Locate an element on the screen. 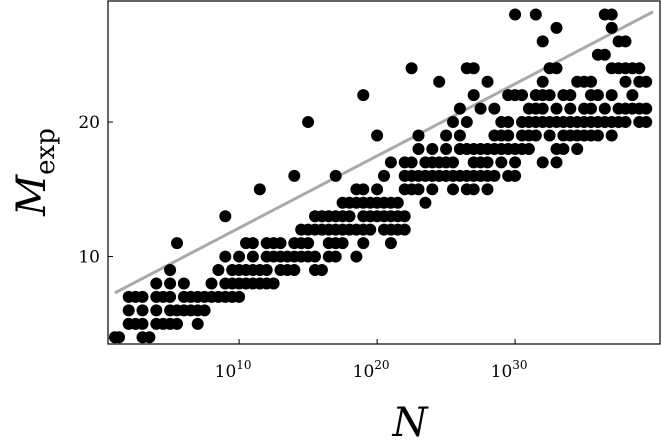 The image size is (662, 441). y-tick-labels: 10 20 is located at coordinates (89, 190).